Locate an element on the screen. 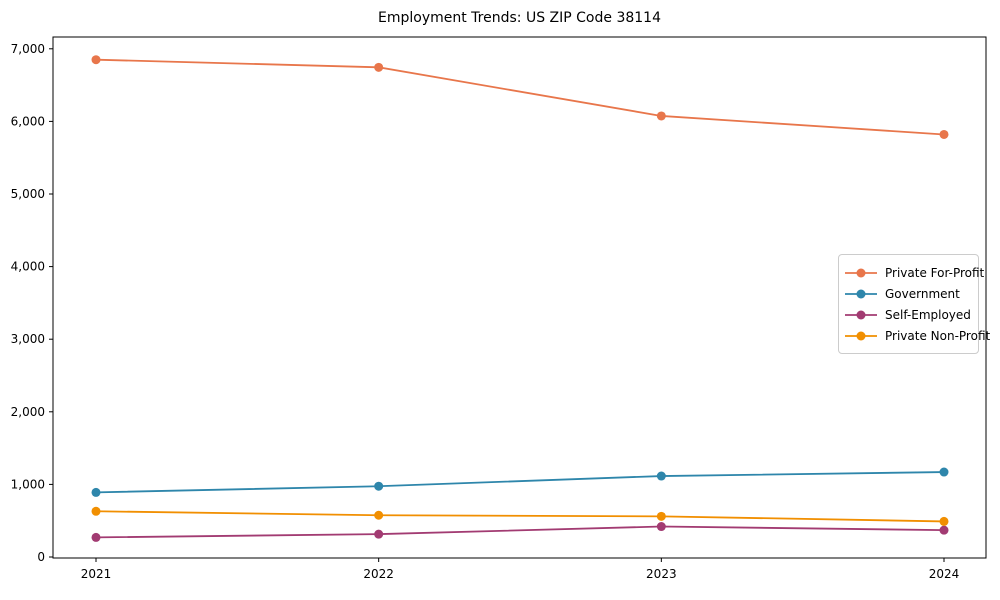 This screenshot has width=1000, height=600. x-tick-label: 2023 is located at coordinates (661, 574).